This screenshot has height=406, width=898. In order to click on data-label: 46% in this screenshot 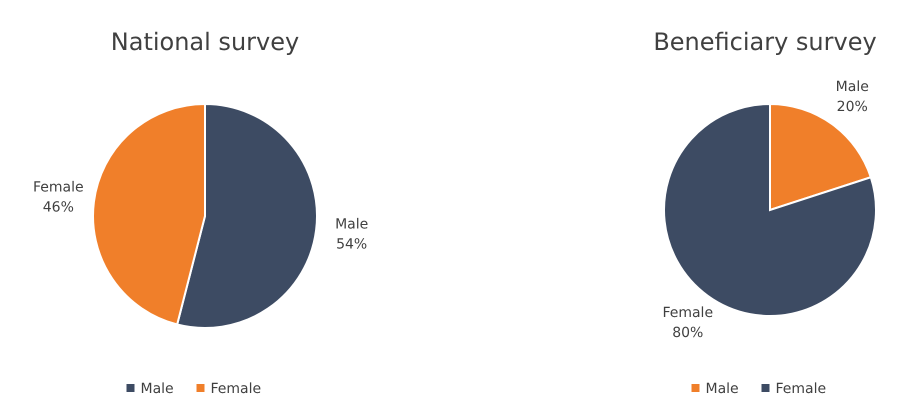, I will do `click(58, 207)`.